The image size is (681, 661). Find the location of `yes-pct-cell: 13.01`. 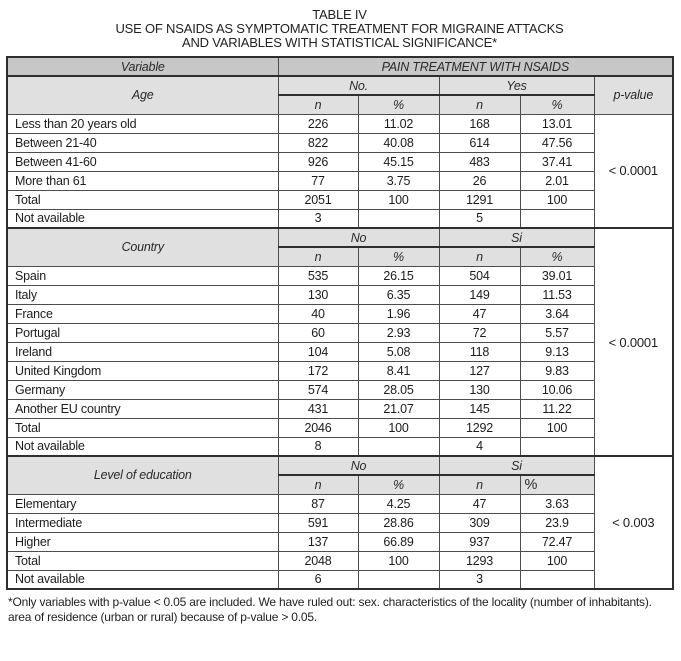

yes-pct-cell: 13.01 is located at coordinates (557, 123).